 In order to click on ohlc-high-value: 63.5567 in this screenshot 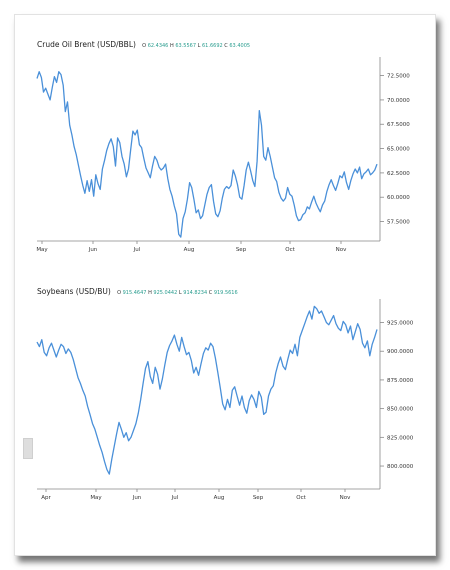, I will do `click(186, 46)`.